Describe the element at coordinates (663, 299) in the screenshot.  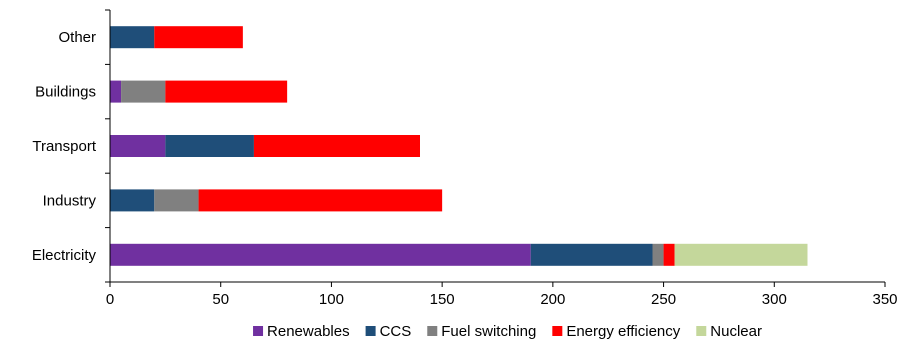
I see `x-tick-label: 250` at that location.